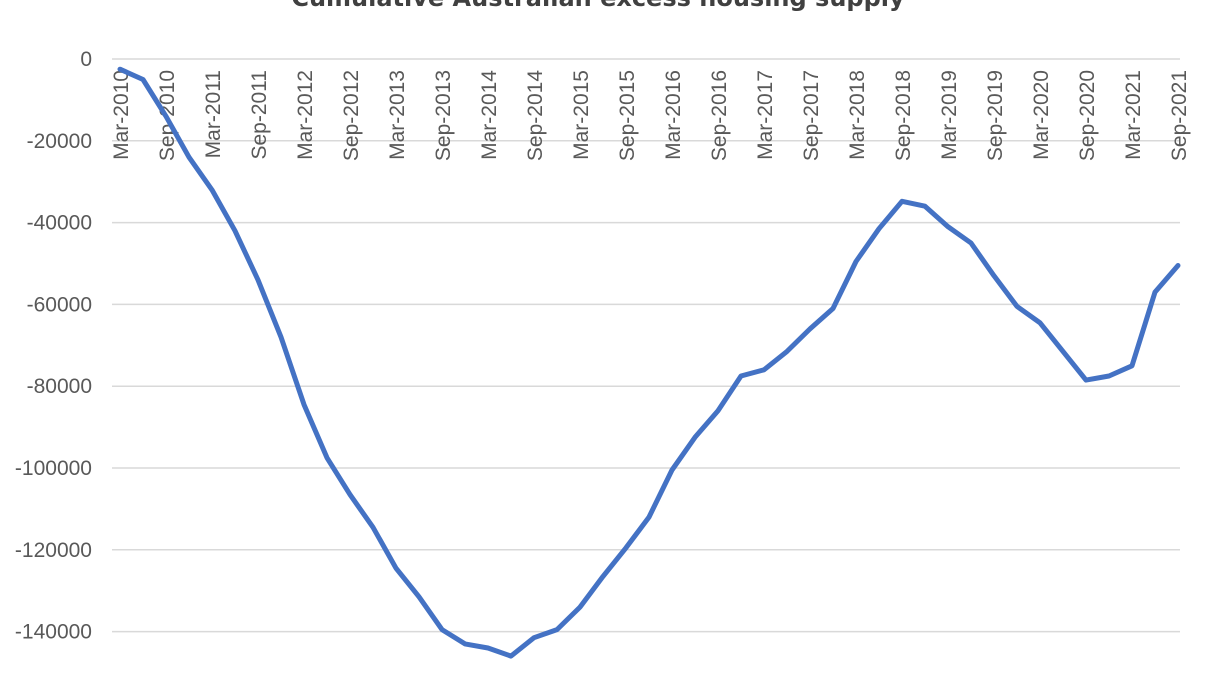 This screenshot has height=690, width=1226. Describe the element at coordinates (59, 304) in the screenshot. I see `y-tick-label: -60000` at that location.